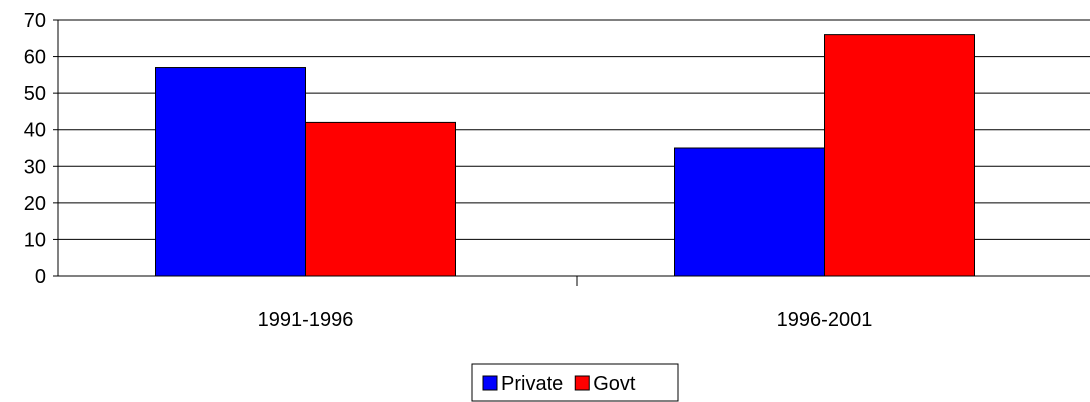 Image resolution: width=1090 pixels, height=402 pixels. Describe the element at coordinates (35, 21) in the screenshot. I see `y-tick-label: 70` at that location.